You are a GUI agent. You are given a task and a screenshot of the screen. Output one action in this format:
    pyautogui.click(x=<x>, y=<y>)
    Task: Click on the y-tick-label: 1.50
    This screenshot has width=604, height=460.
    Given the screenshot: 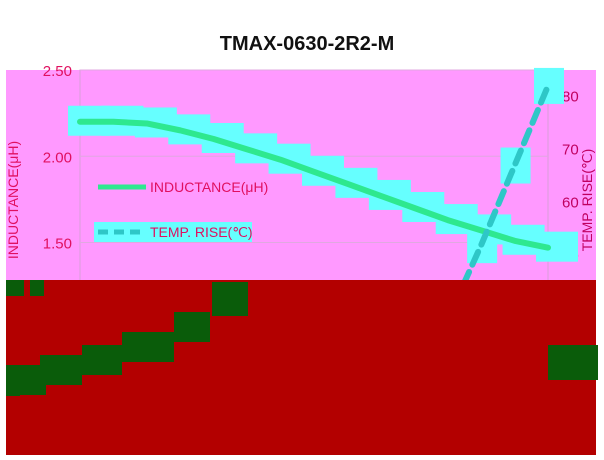 What is the action you would take?
    pyautogui.click(x=57, y=244)
    